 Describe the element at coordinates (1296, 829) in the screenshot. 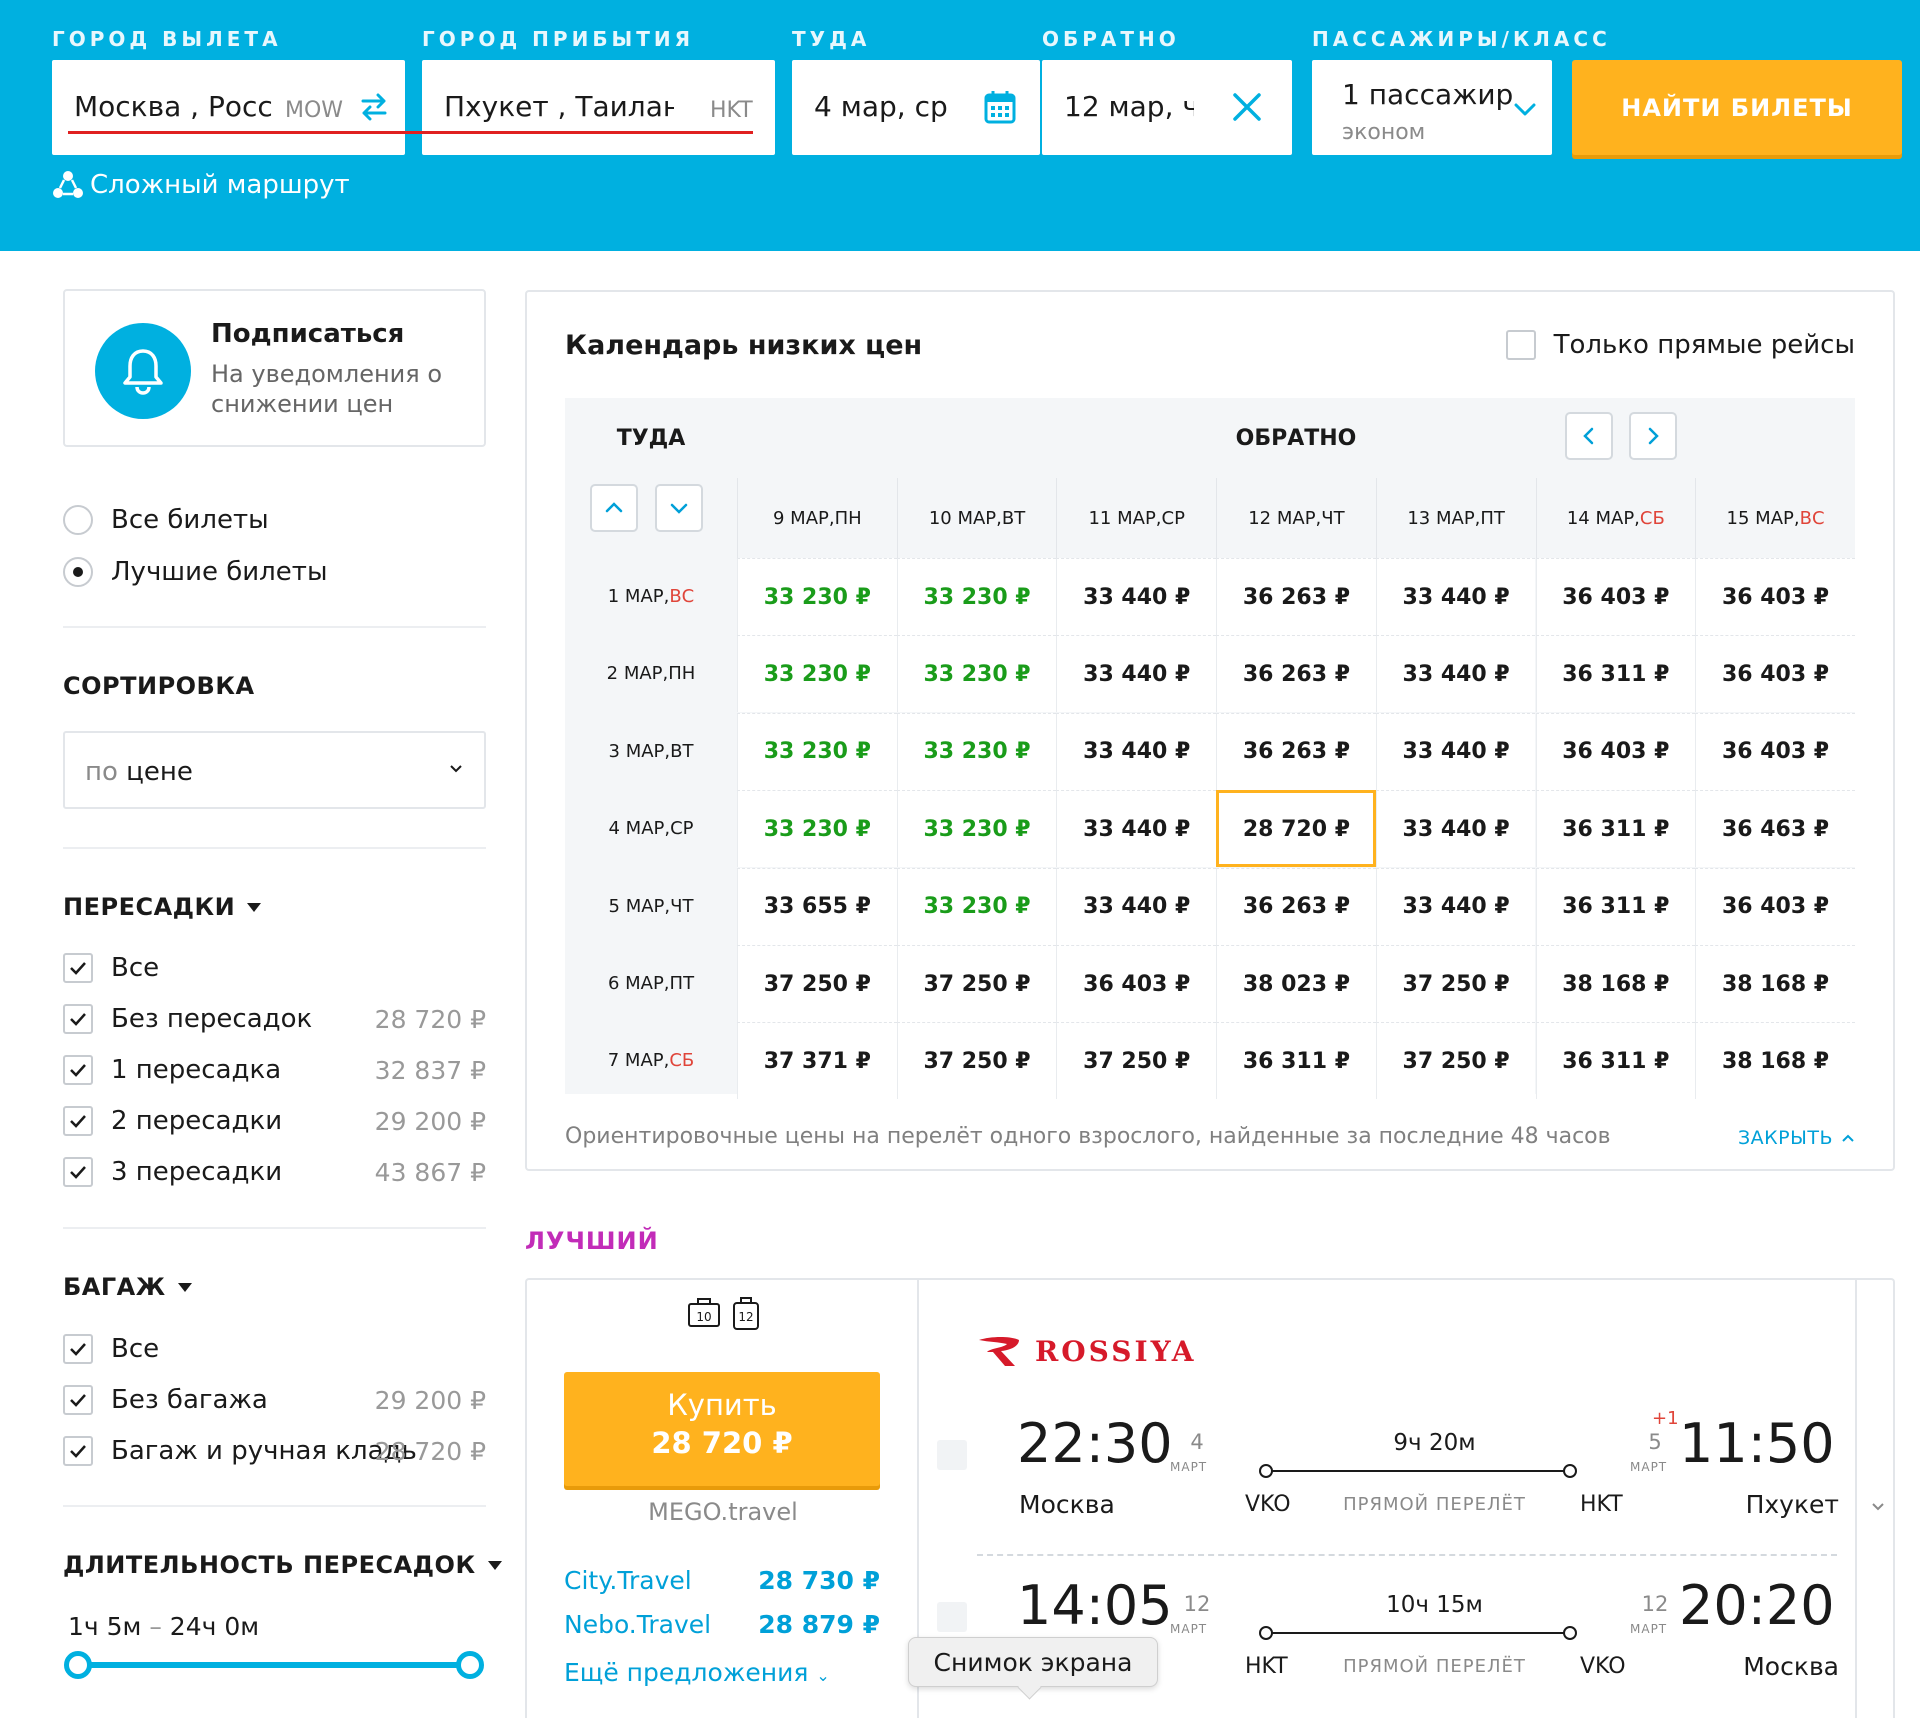

I see `price-cell: 28 720 ₽` at that location.